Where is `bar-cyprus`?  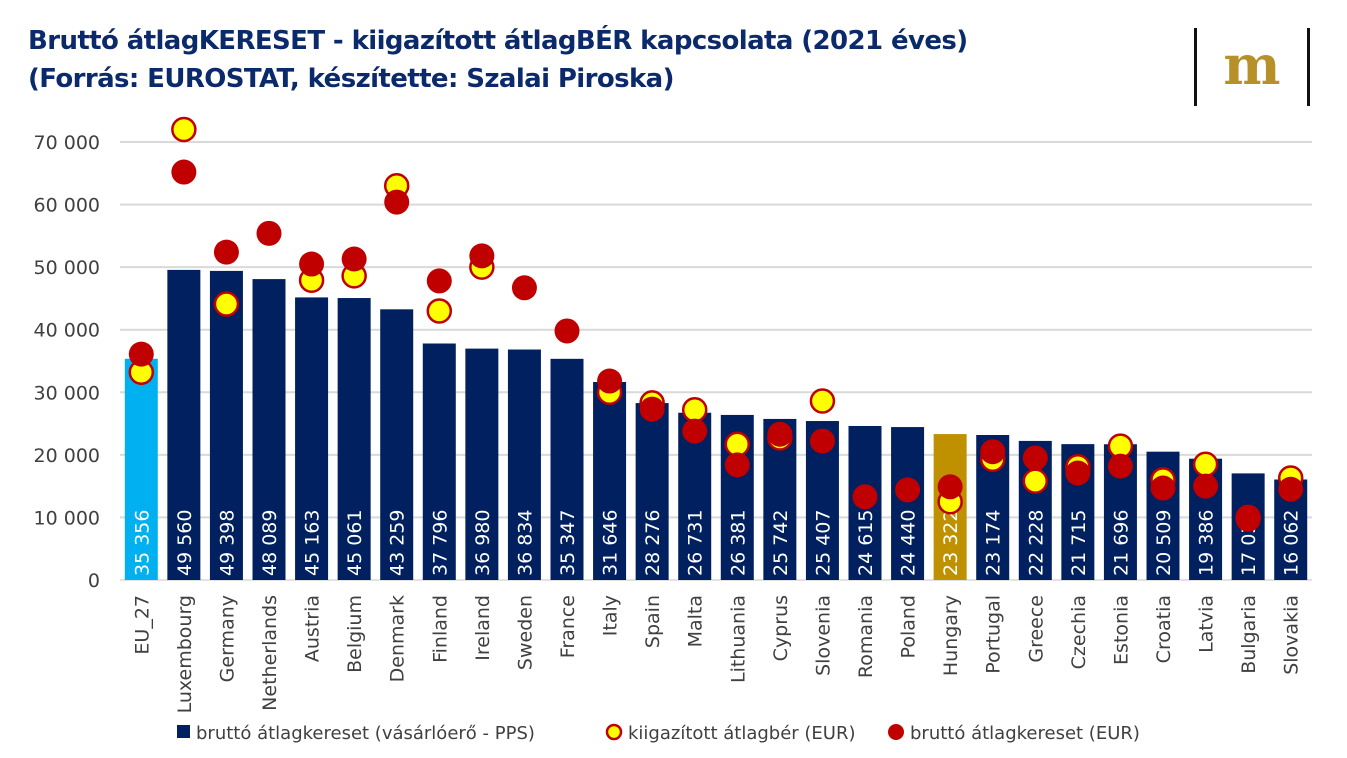
bar-cyprus is located at coordinates (780, 499).